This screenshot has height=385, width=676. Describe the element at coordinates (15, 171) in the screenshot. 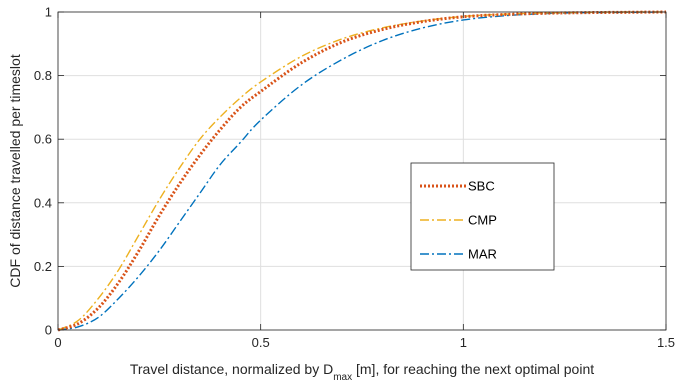

I see `y-axis-label: CDF of distance travelled per timeslot` at that location.